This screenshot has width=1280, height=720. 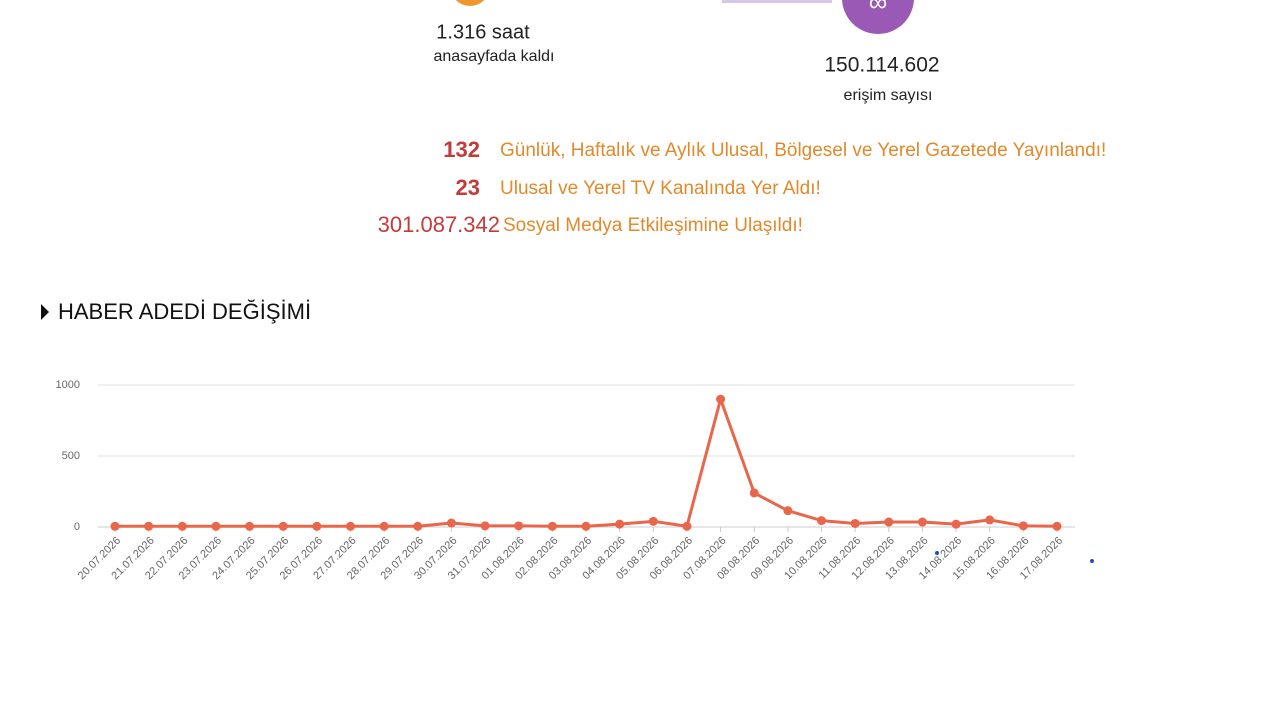 I want to click on highlight-number: 132, so click(x=461, y=149).